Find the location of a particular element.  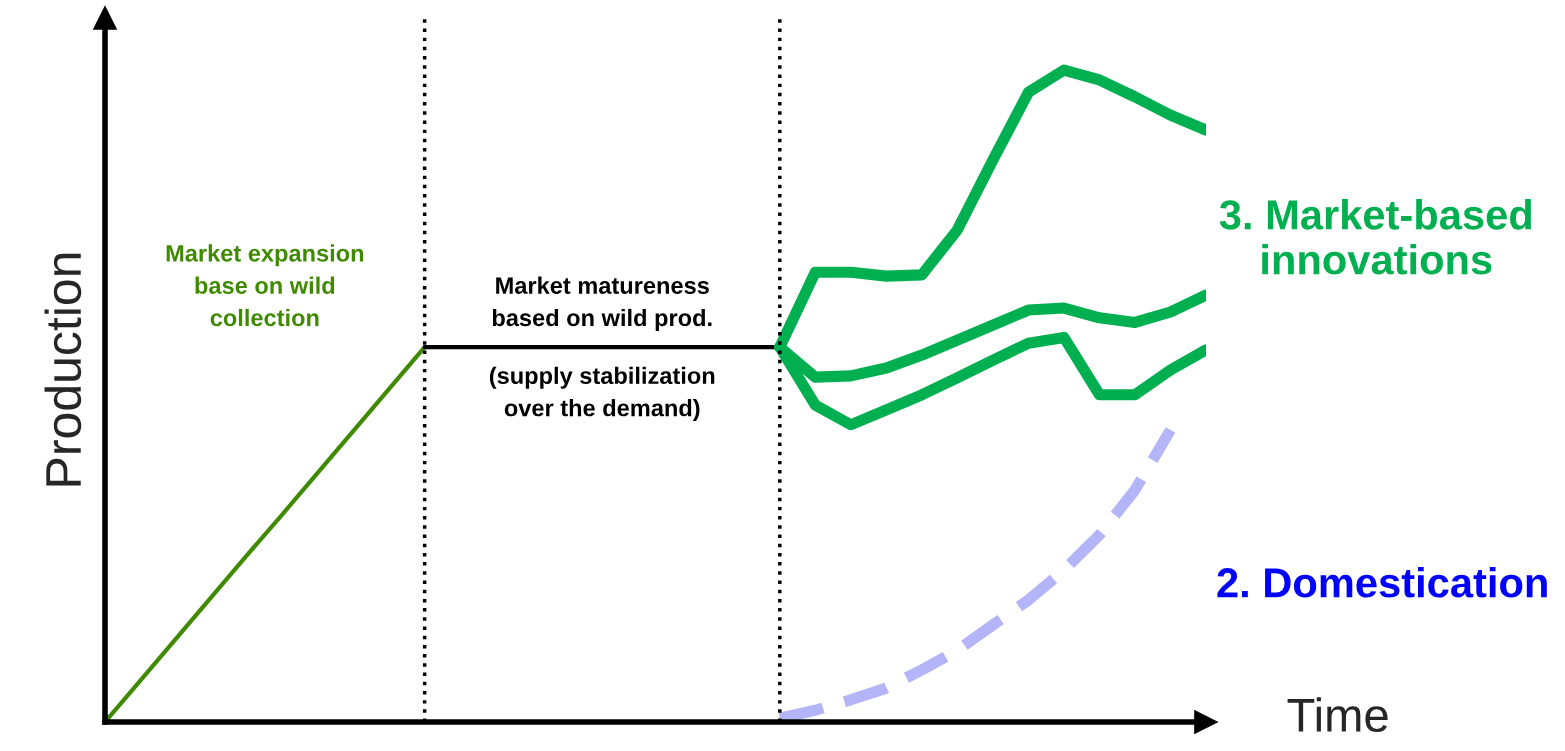

annotation: Market matureness based on wild prod. is located at coordinates (602, 303).